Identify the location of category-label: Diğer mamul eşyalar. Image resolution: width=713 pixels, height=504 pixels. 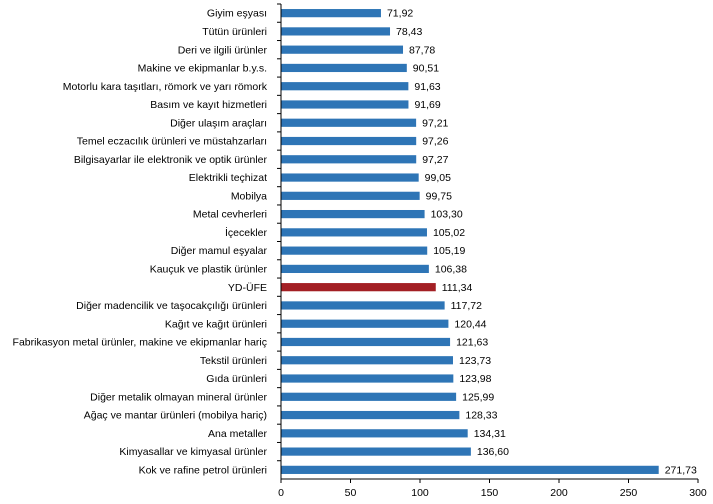
(219, 251).